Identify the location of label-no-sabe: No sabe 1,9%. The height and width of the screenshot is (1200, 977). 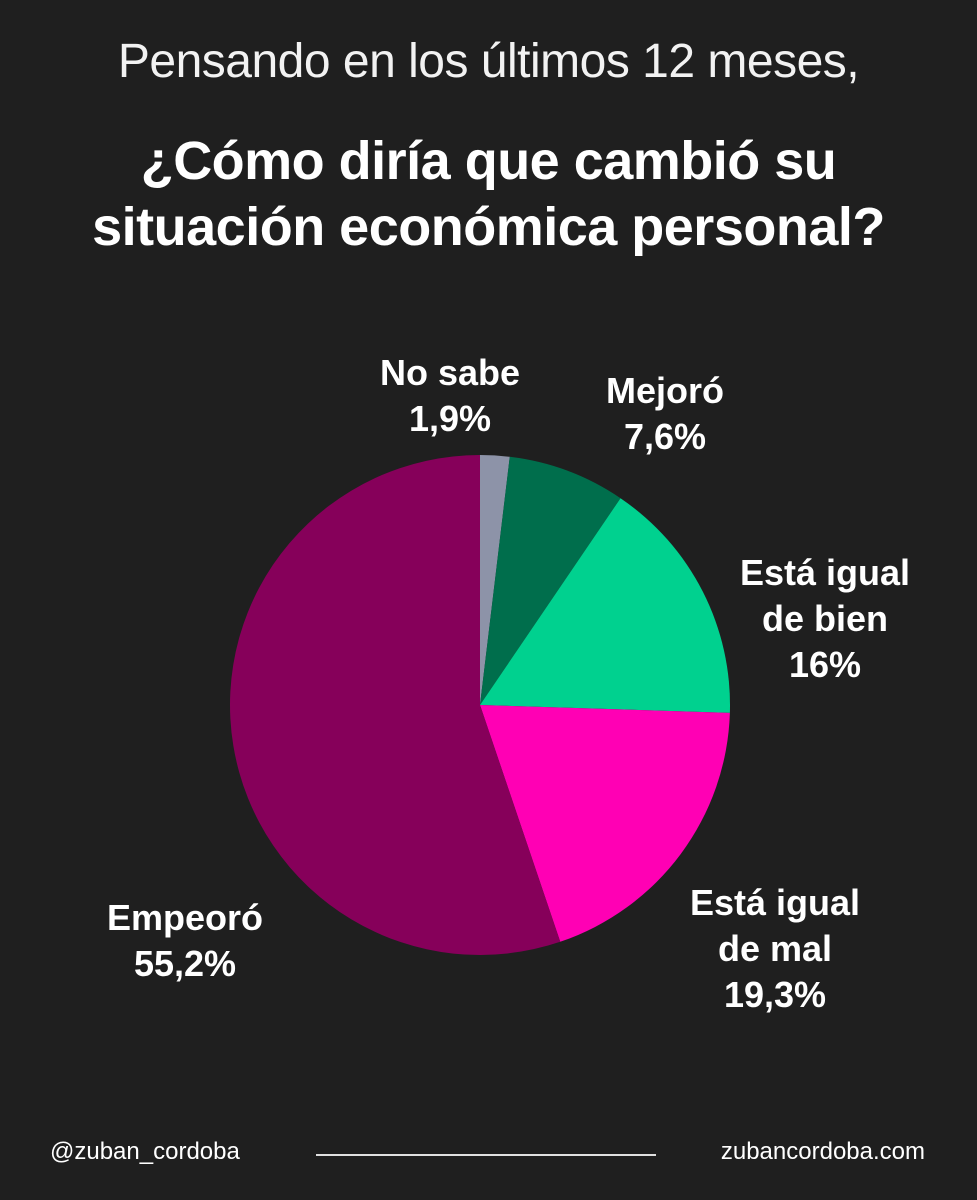
(450, 396).